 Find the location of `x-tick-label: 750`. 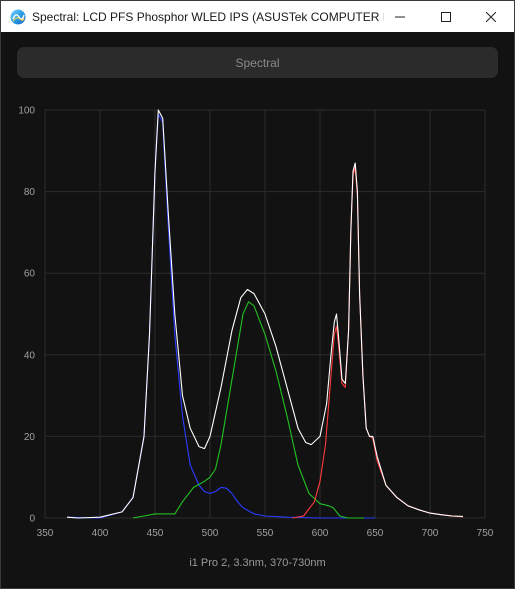

x-tick-label: 750 is located at coordinates (485, 533).